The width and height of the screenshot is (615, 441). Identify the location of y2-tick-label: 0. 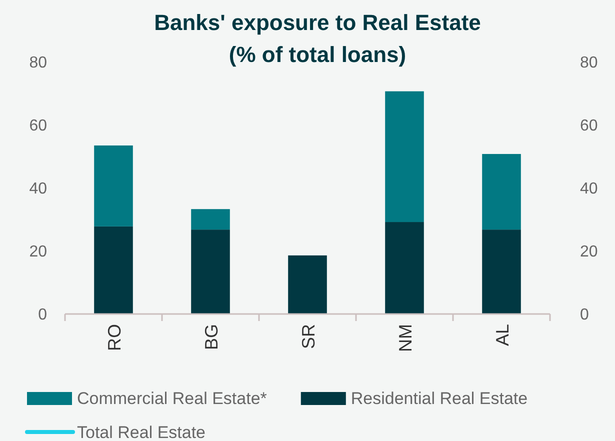
(584, 315).